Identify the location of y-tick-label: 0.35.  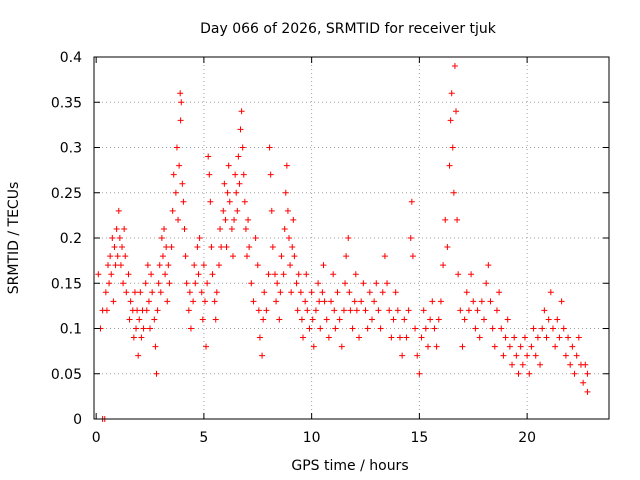
(66, 103).